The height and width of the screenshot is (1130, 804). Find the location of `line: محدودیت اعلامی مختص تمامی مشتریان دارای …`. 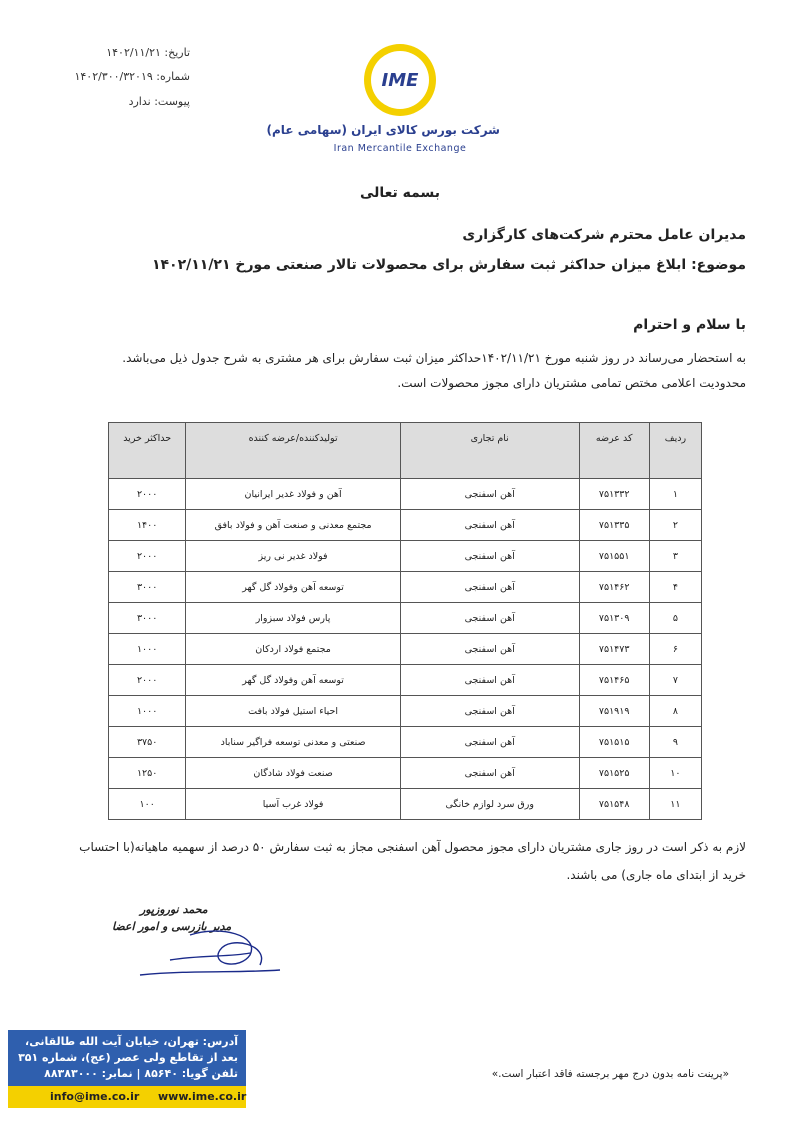

line: محدودیت اعلامی مختص تمامی مشتریان دارای … is located at coordinates (571, 383).